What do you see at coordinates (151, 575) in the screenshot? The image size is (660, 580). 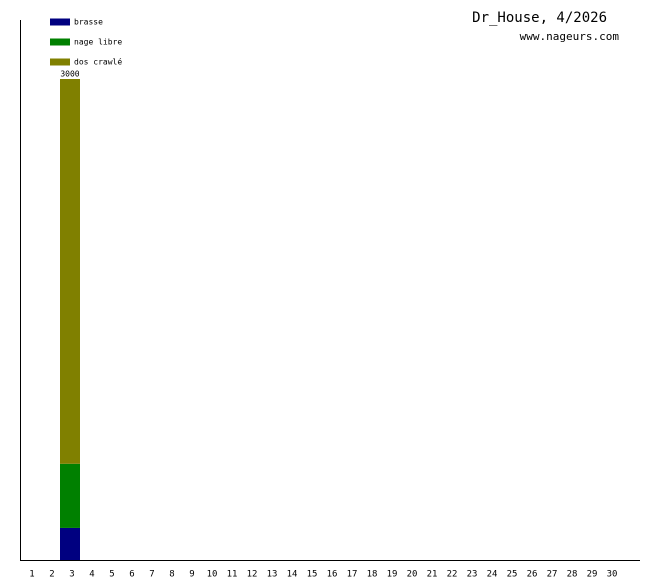 I see `x-tick-label: 7` at bounding box center [151, 575].